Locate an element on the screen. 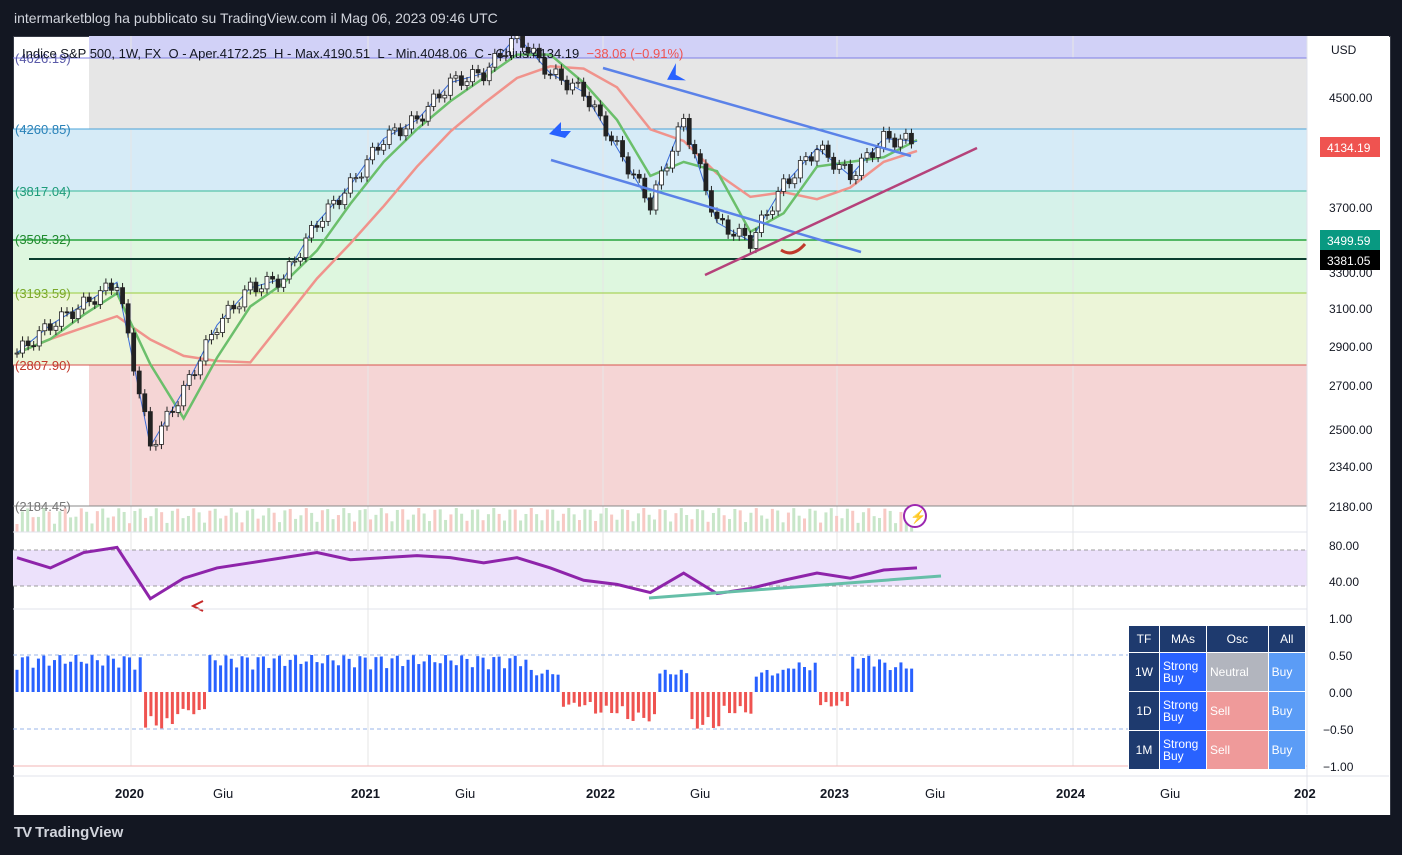 This screenshot has width=1402, height=855. osc-axis-labels: 1.00 0.50 0.00 −0.50 −1.00 is located at coordinates (1338, 693).